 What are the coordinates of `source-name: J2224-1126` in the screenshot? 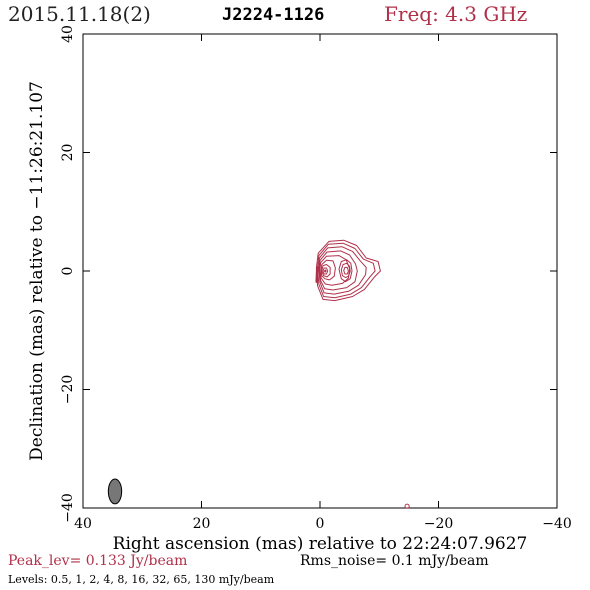 It's located at (273, 15).